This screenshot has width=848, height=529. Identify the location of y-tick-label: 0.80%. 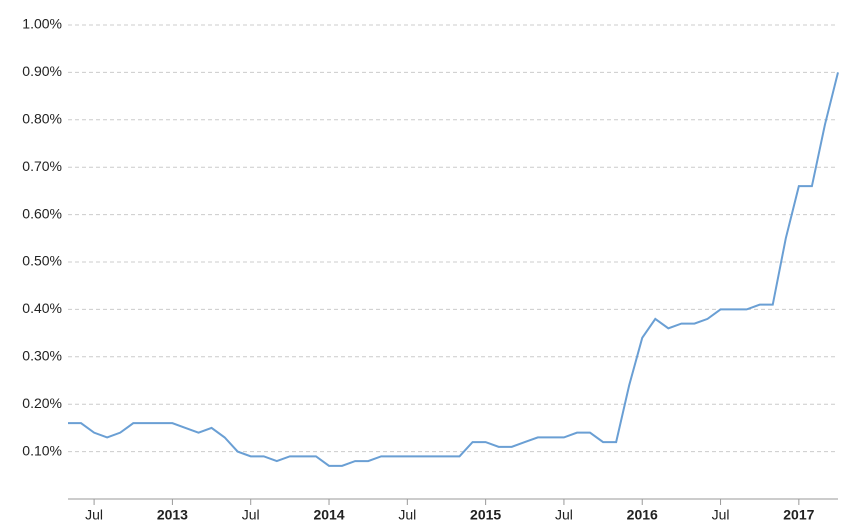
(42, 119).